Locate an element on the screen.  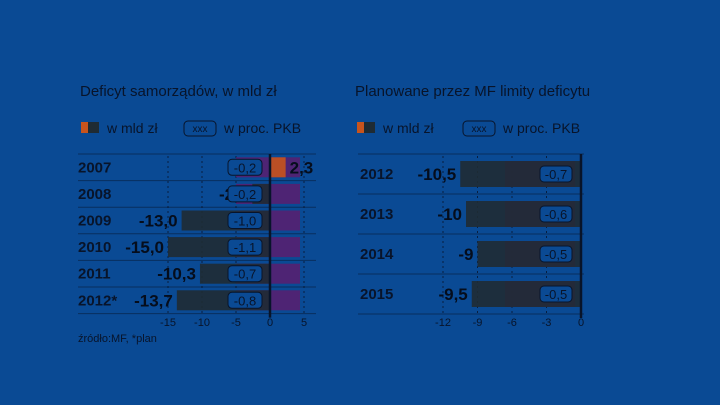
mld-value-label: -13,0 is located at coordinates (158, 221).